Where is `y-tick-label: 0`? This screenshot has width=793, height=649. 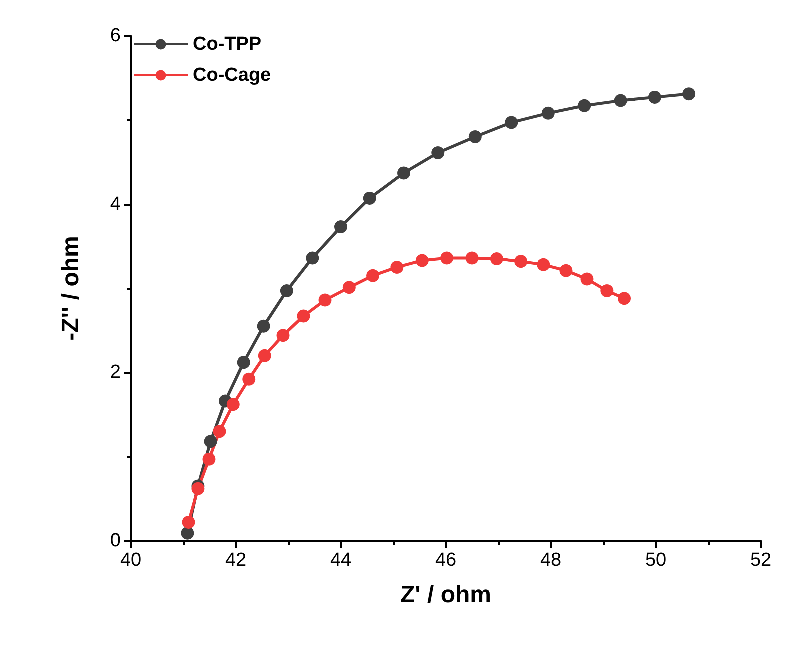
y-tick-label: 0 is located at coordinates (115, 541).